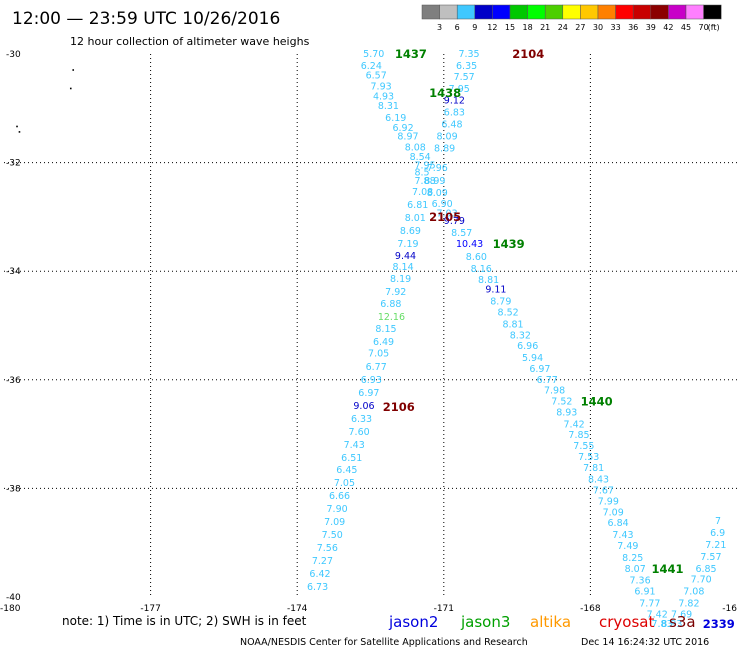 This screenshot has width=740, height=650. Describe the element at coordinates (337, 509) in the screenshot. I see `swh-value: 7.90` at that location.